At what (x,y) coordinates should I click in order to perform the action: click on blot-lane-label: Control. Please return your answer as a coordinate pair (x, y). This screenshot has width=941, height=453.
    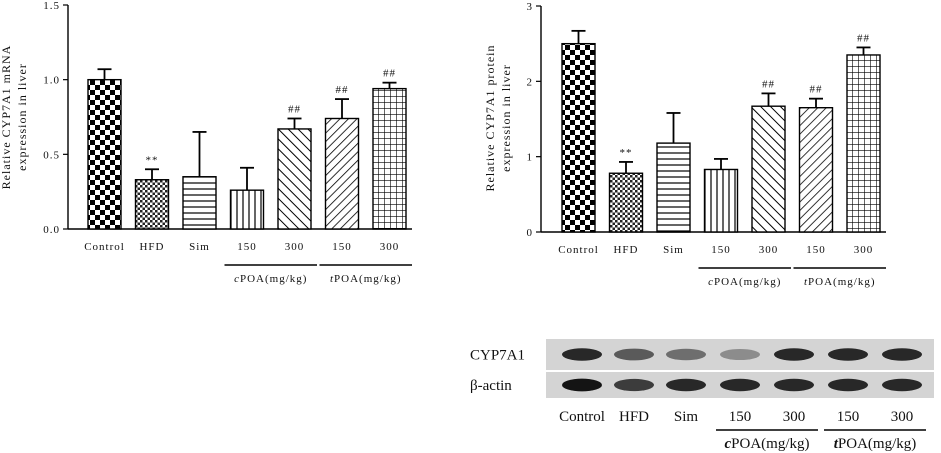
    Looking at the image, I should click on (582, 417).